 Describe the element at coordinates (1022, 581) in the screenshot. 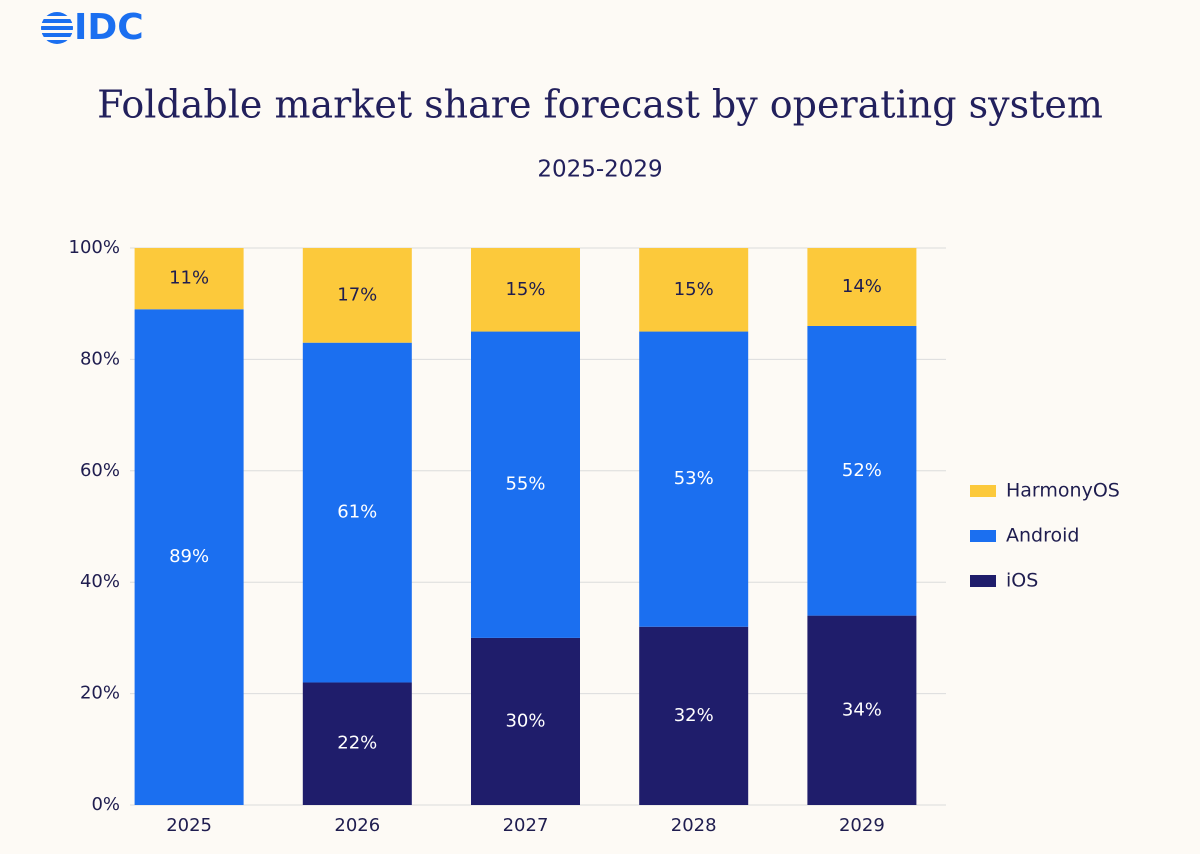

I see `legend-label: iOS` at that location.